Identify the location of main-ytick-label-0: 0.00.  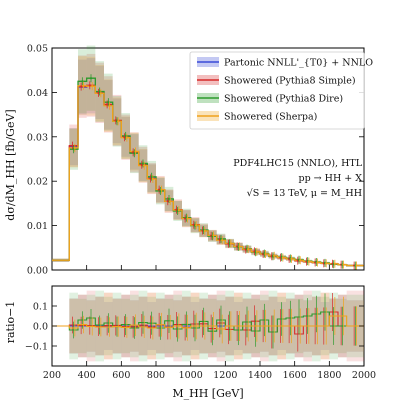
(37, 271).